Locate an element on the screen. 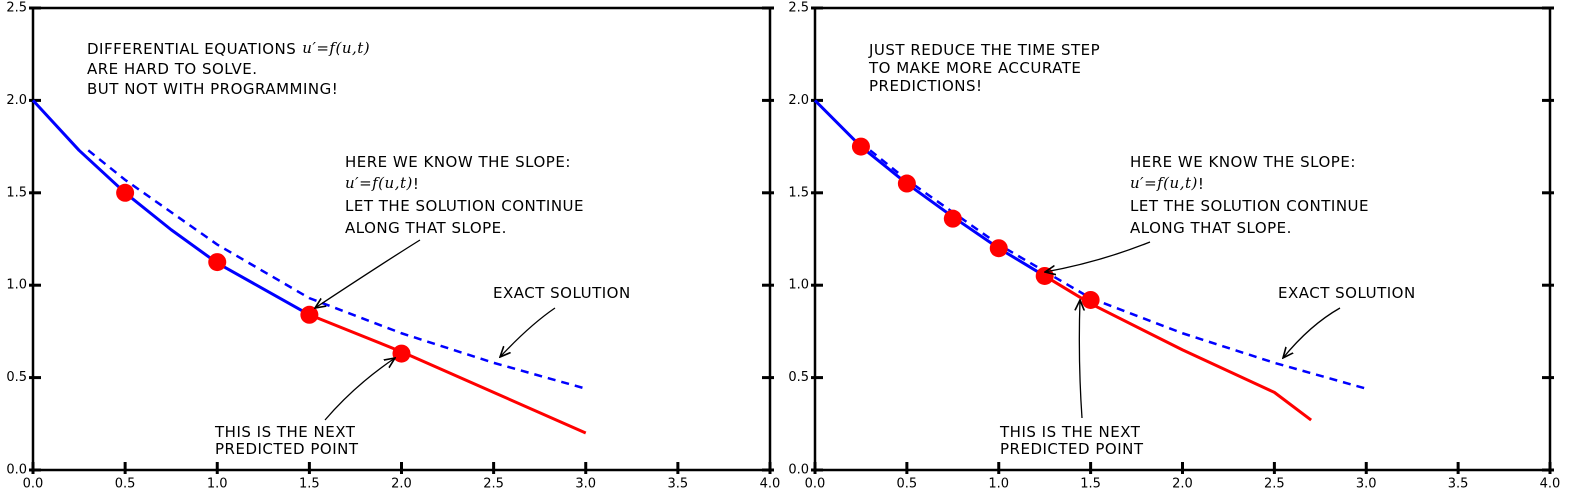  annotation-text: ARE HARD TO SOLVE. is located at coordinates (172, 69).